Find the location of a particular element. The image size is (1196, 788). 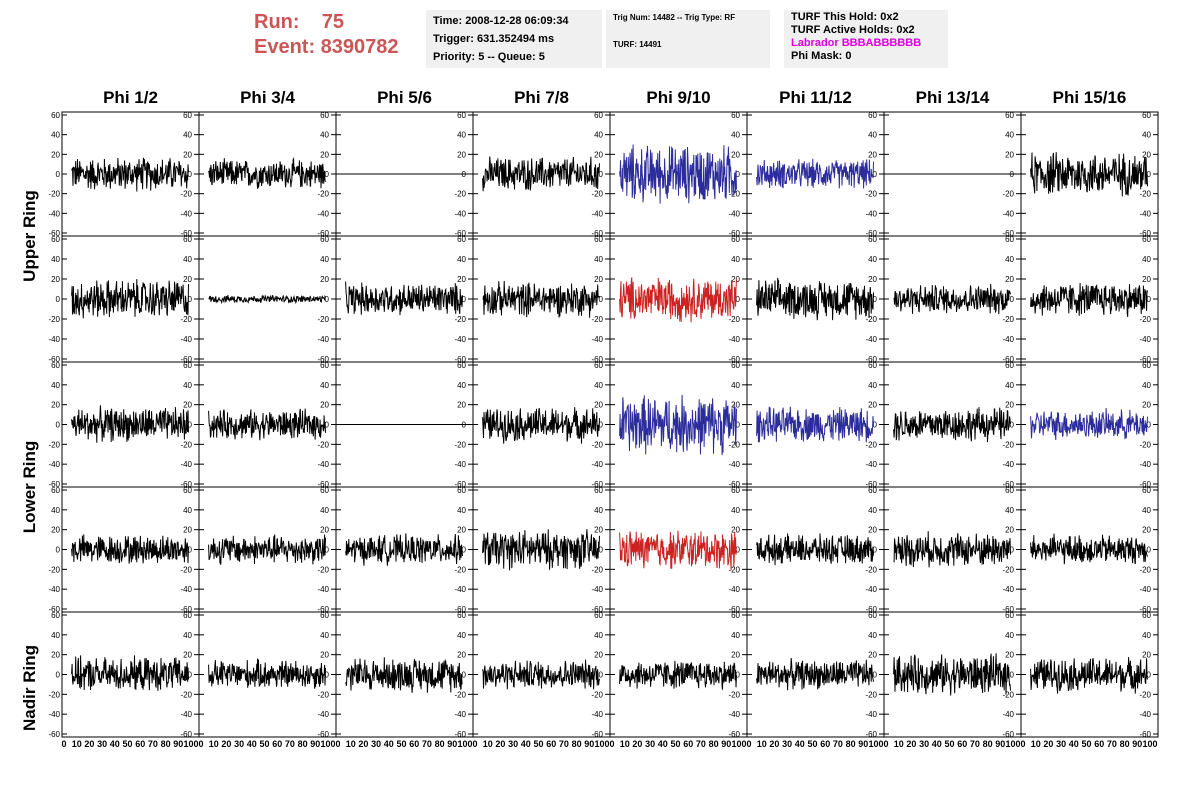

column-title-3: Phi 5/6 is located at coordinates (404, 97).